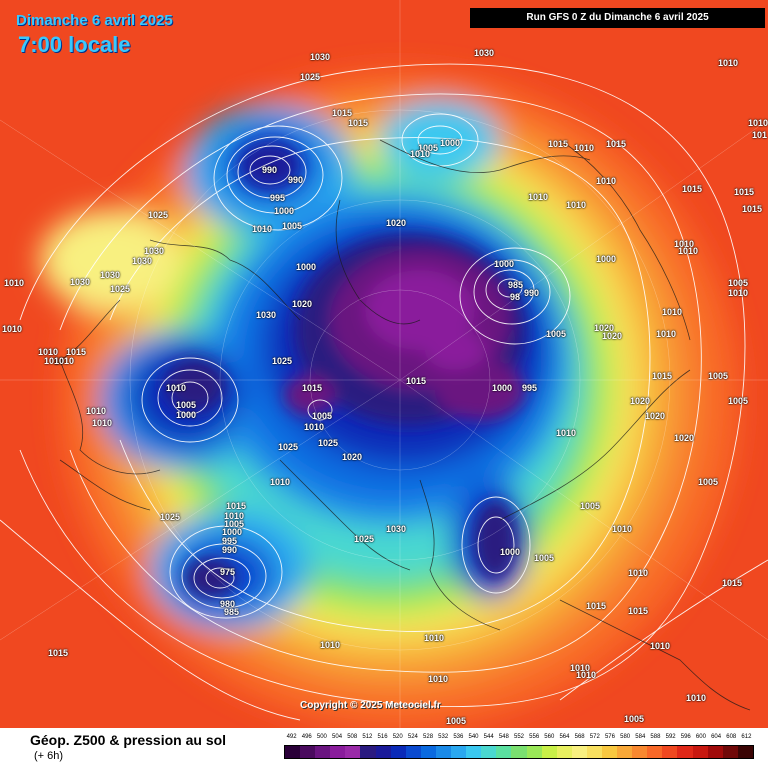  Describe the element at coordinates (382, 737) in the screenshot. I see `color-scale-label: 516` at that location.